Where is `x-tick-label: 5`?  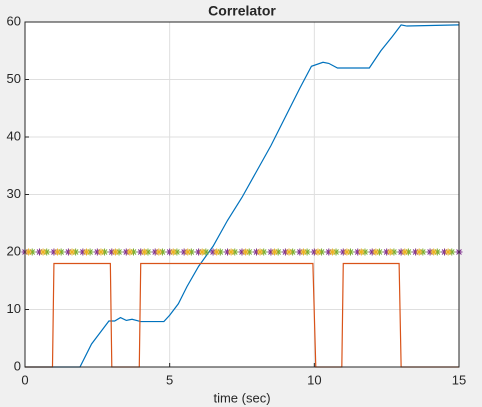 x-tick-label: 5 is located at coordinates (169, 379).